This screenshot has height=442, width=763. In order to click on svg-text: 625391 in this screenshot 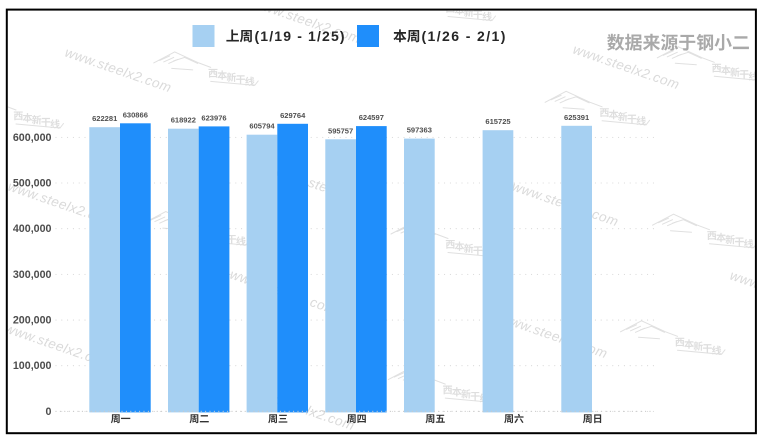, I will do `click(576, 117)`.